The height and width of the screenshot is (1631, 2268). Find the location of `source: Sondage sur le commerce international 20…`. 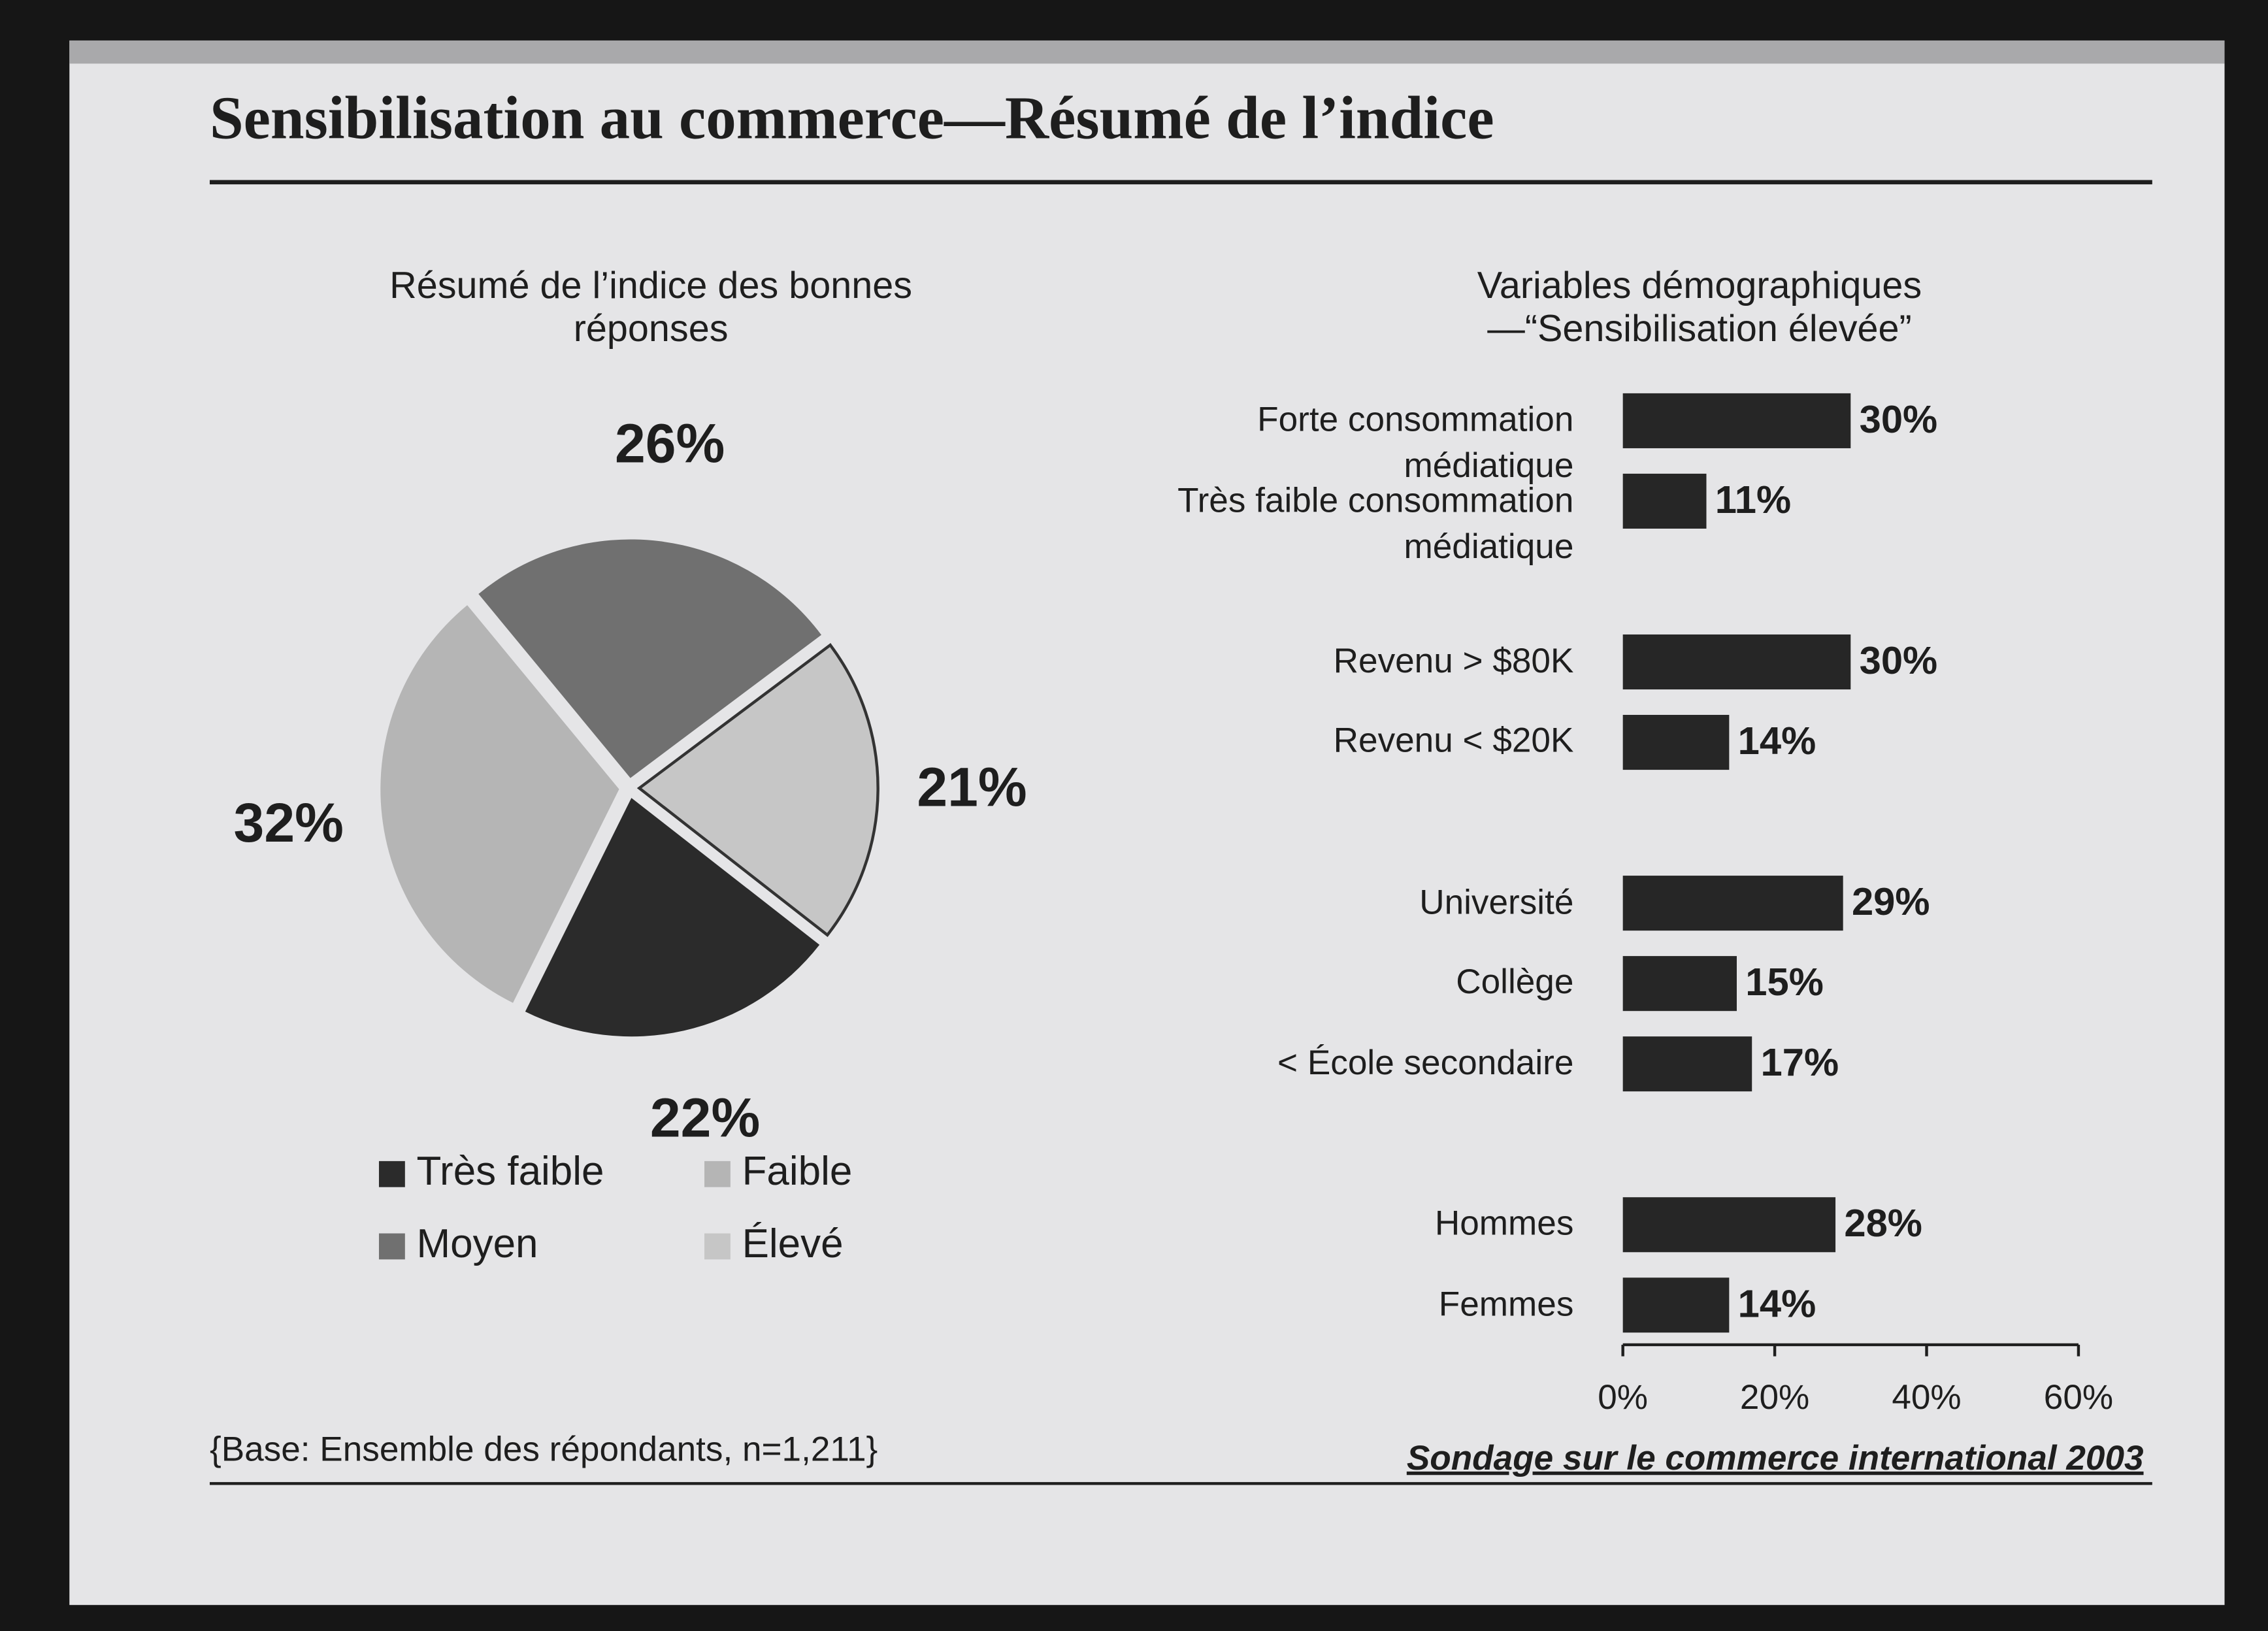

source: Sondage sur le commerce international 20… is located at coordinates (1775, 1458).